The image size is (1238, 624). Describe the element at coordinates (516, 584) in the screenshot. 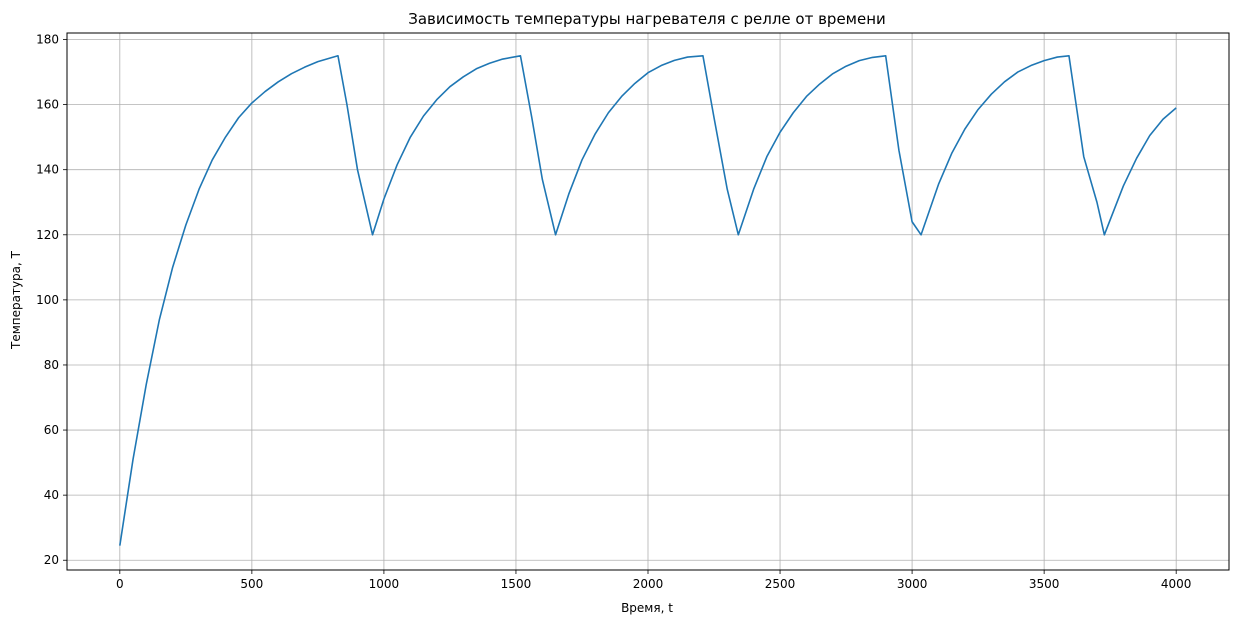

I see `x-tick-label: 1500` at that location.